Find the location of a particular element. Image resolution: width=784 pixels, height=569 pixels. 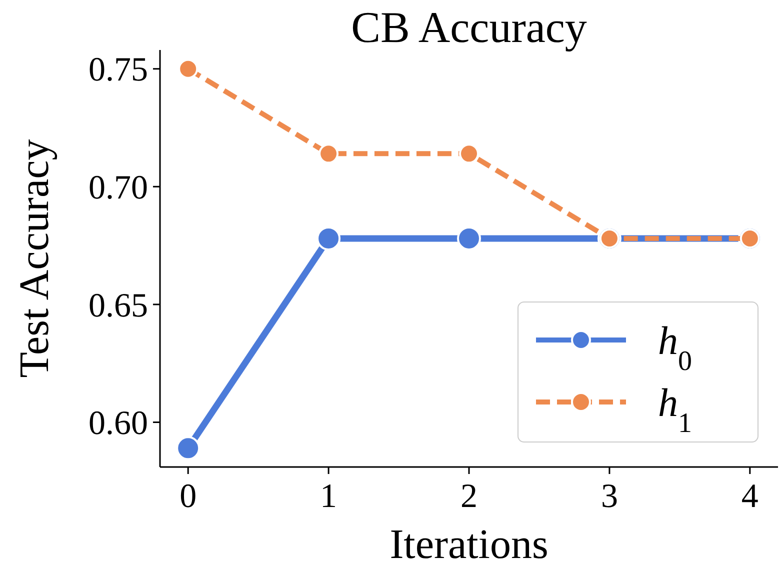

y-tick-label: 0.65 is located at coordinates (118, 305).